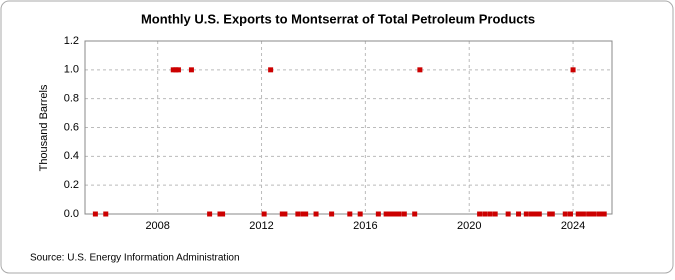  I want to click on y-tick-label: 1.0, so click(71, 70).